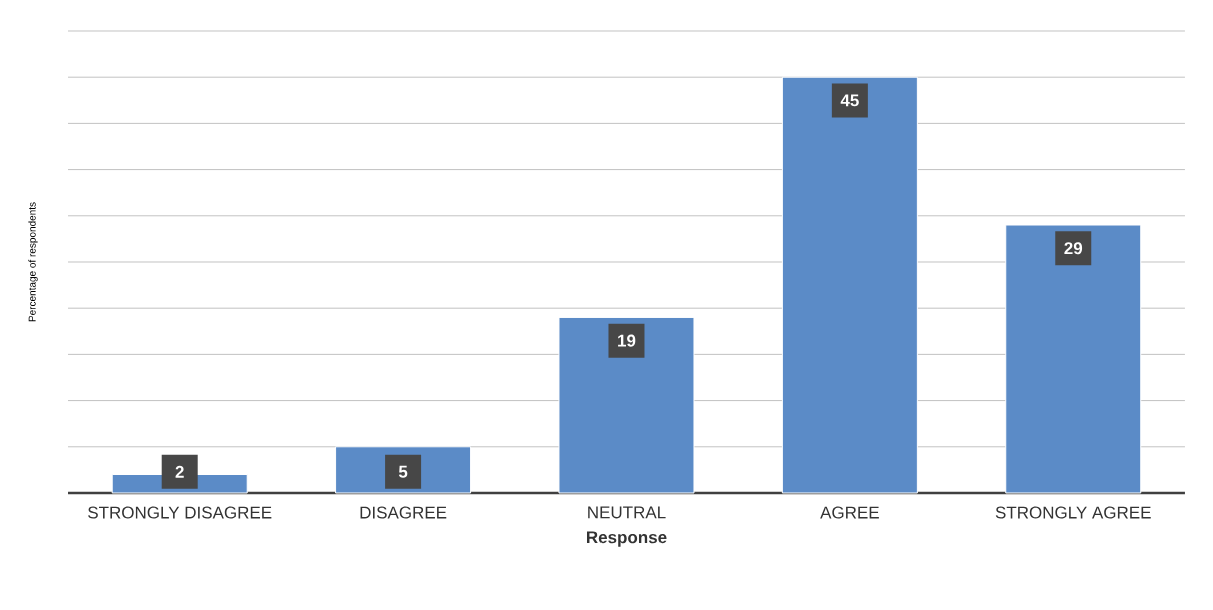 The height and width of the screenshot is (610, 1213). I want to click on x-tick-label: STRONGLY DISAGREE, so click(180, 512).